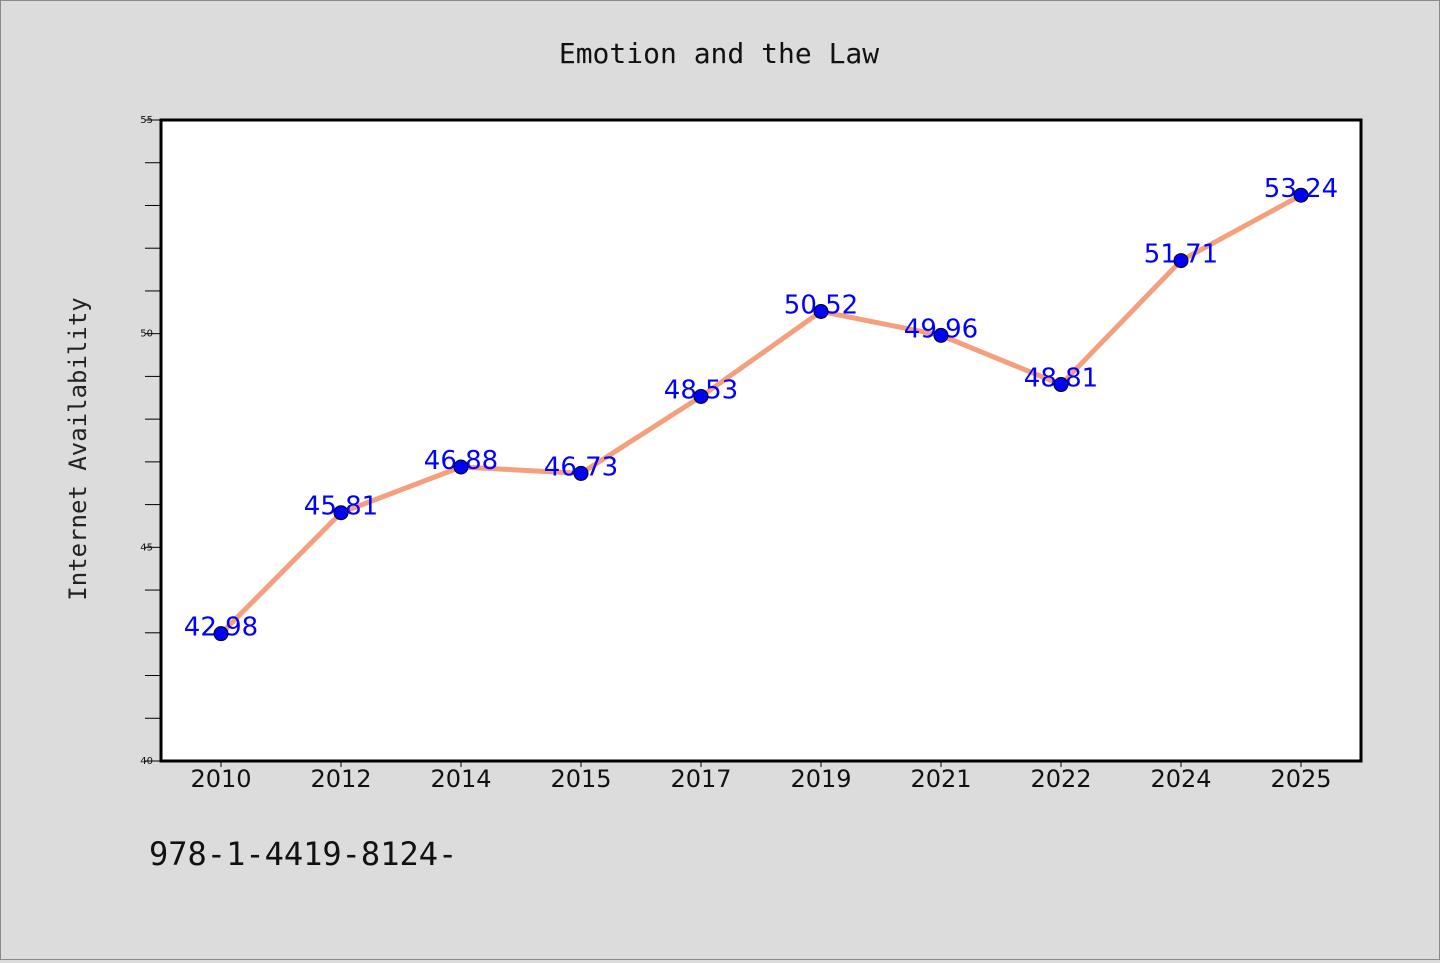  I want to click on x-tick-label: 2021, so click(940, 779).